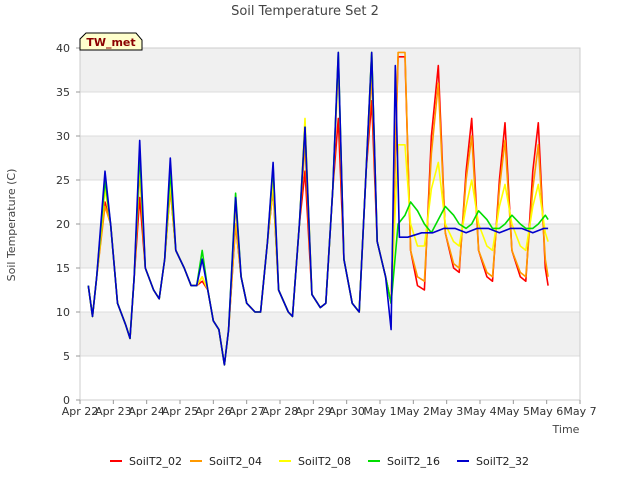  I want to click on x-axis-label: Time, so click(566, 429).